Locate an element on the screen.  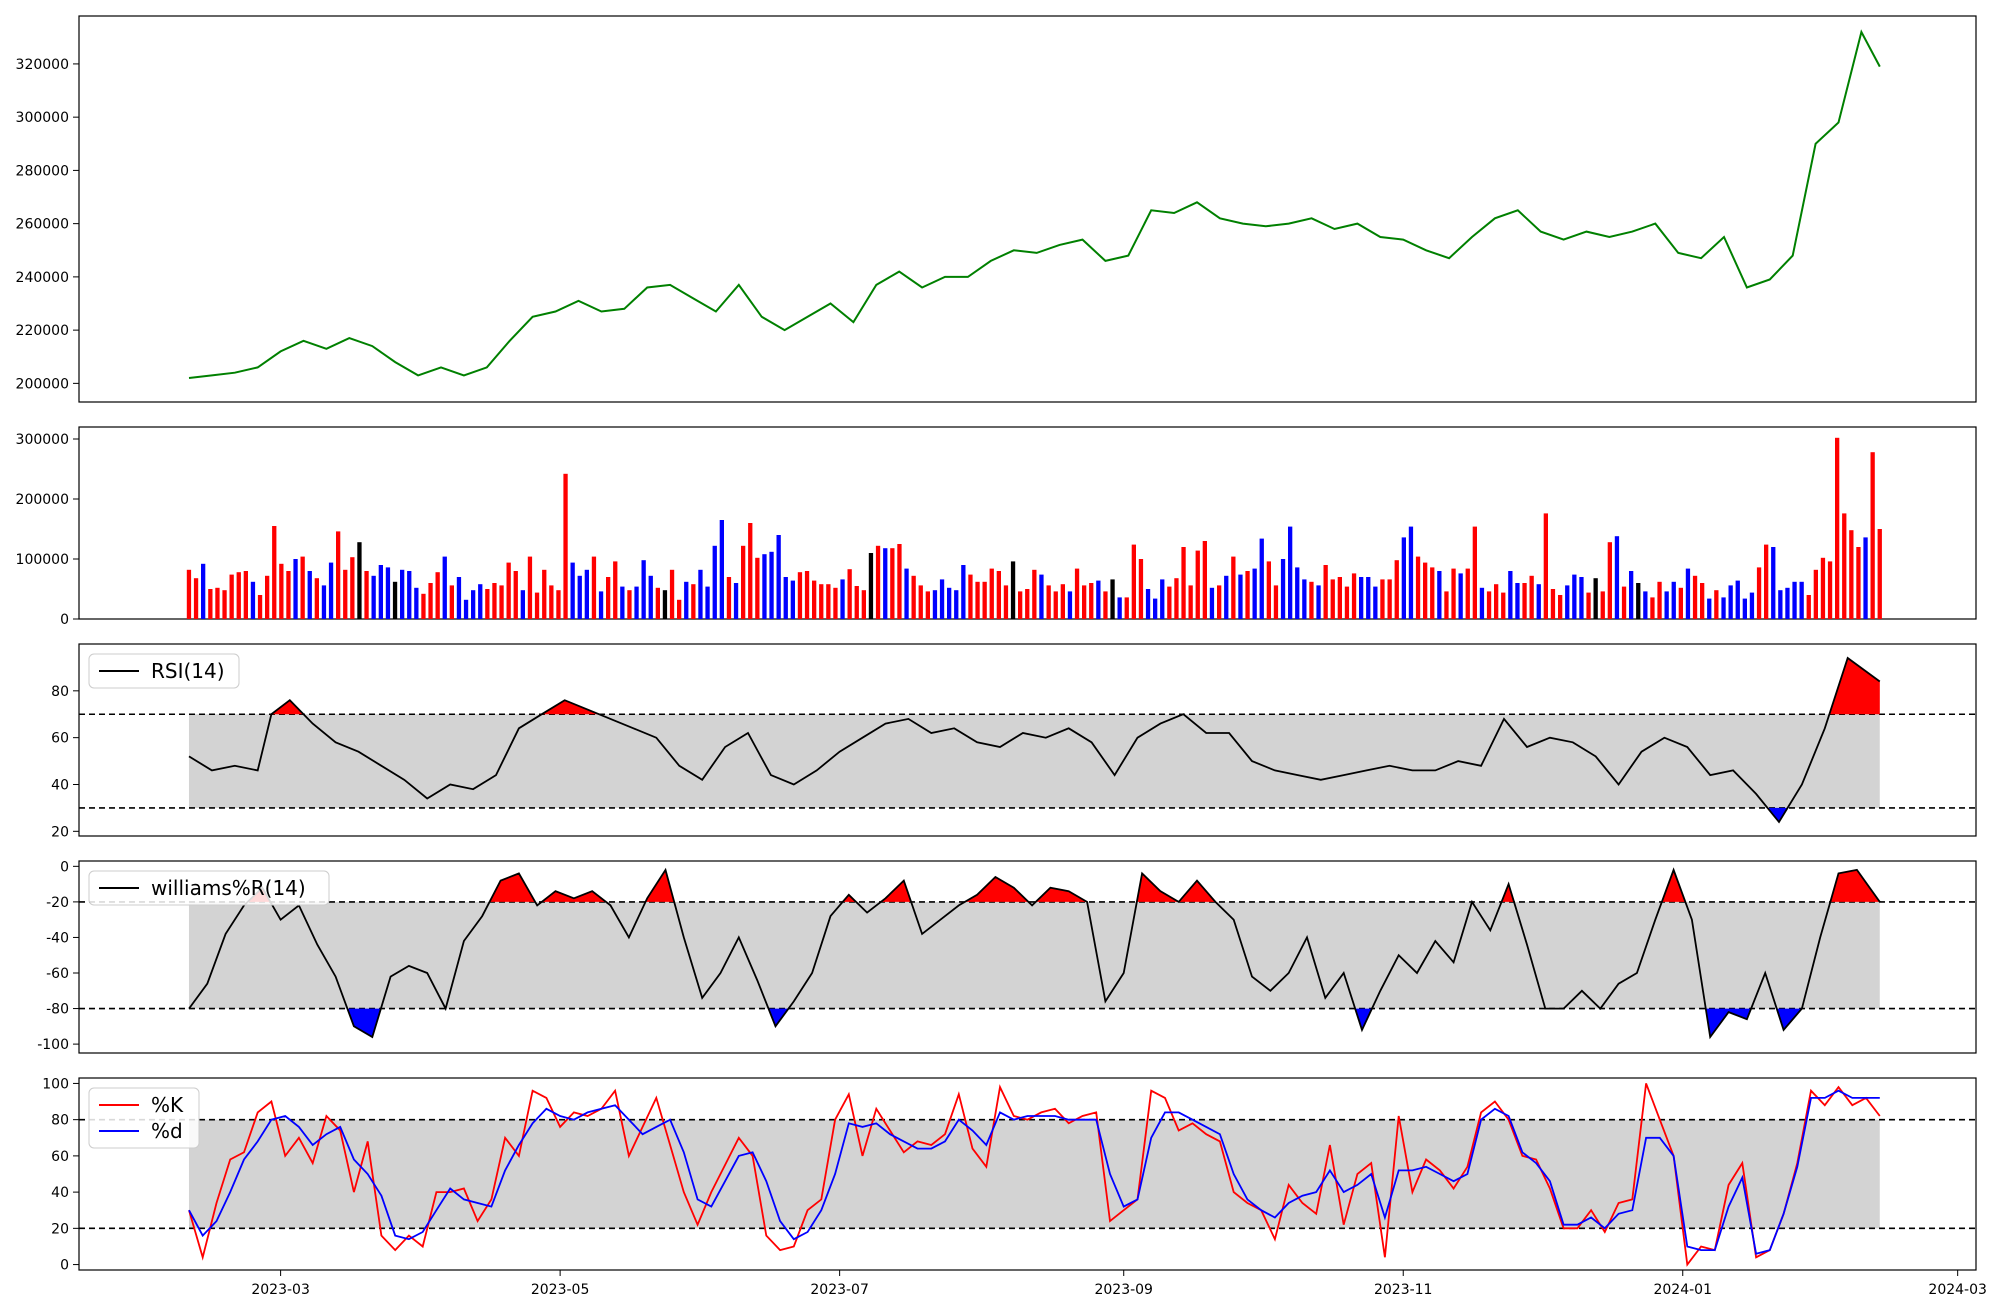
y-tick-label: -60 is located at coordinates (57, 974).